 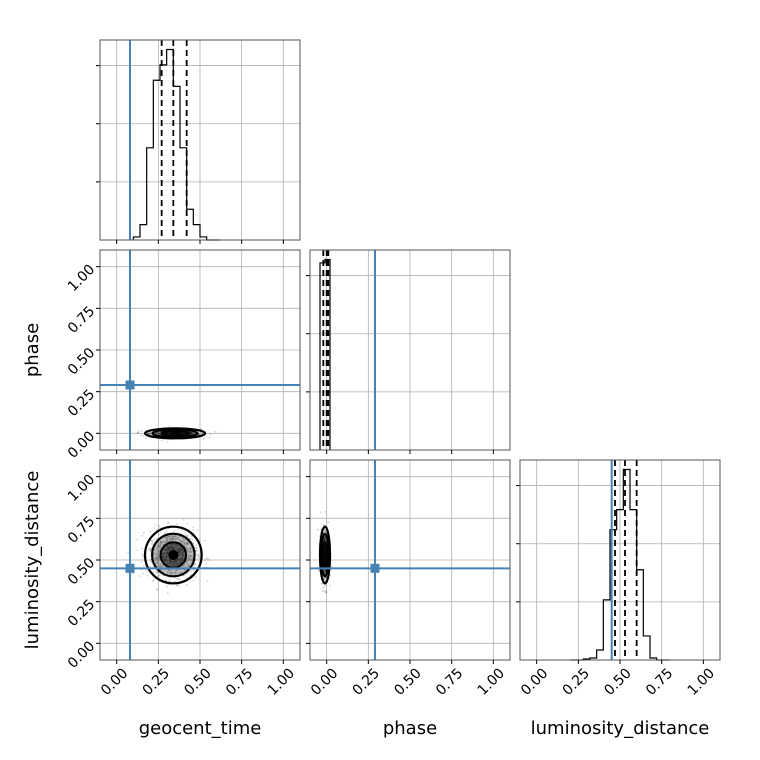 I want to click on y-tick-label-luminosity_distance-4: 1.00, so click(x=81, y=488).